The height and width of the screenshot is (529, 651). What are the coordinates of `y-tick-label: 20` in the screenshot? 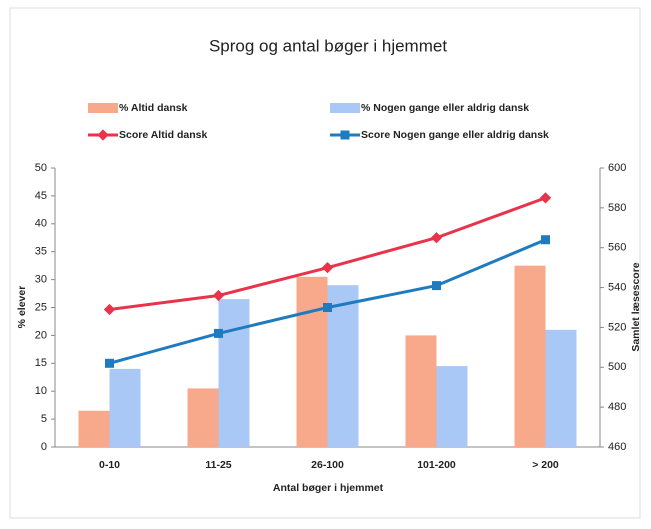 It's located at (41, 335).